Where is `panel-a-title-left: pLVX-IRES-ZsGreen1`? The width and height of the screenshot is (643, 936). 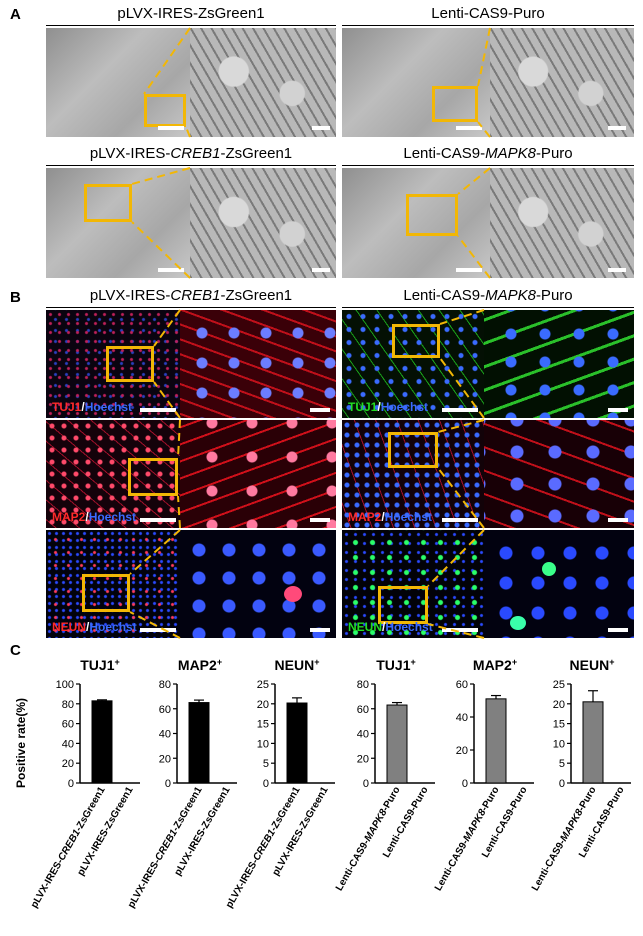 panel-a-title-left: pLVX-IRES-ZsGreen1 is located at coordinates (191, 13).